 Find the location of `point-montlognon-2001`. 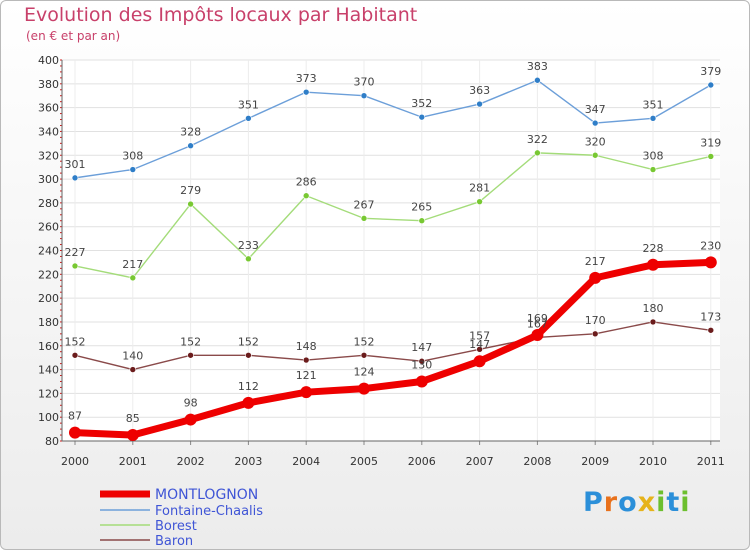

point-montlognon-2001 is located at coordinates (132, 435).